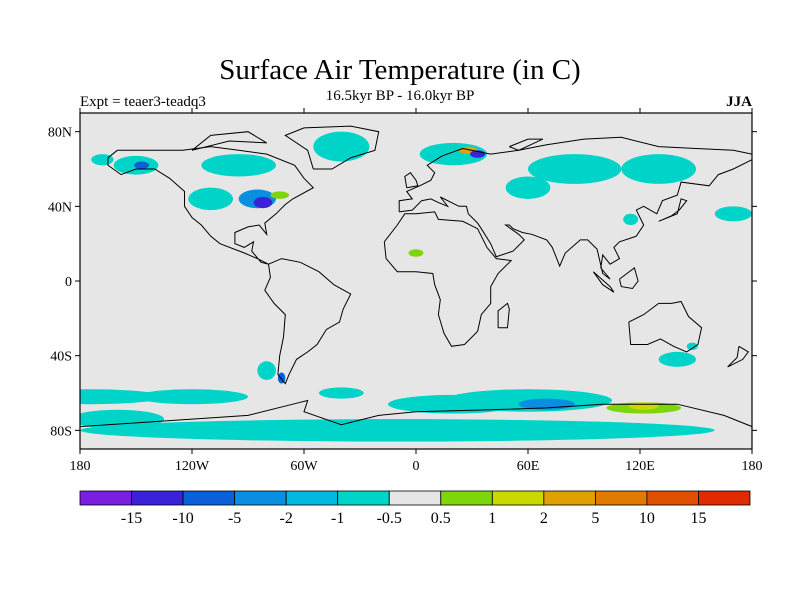 This screenshot has width=800, height=600. I want to click on colorbar-label: 1, so click(492, 518).